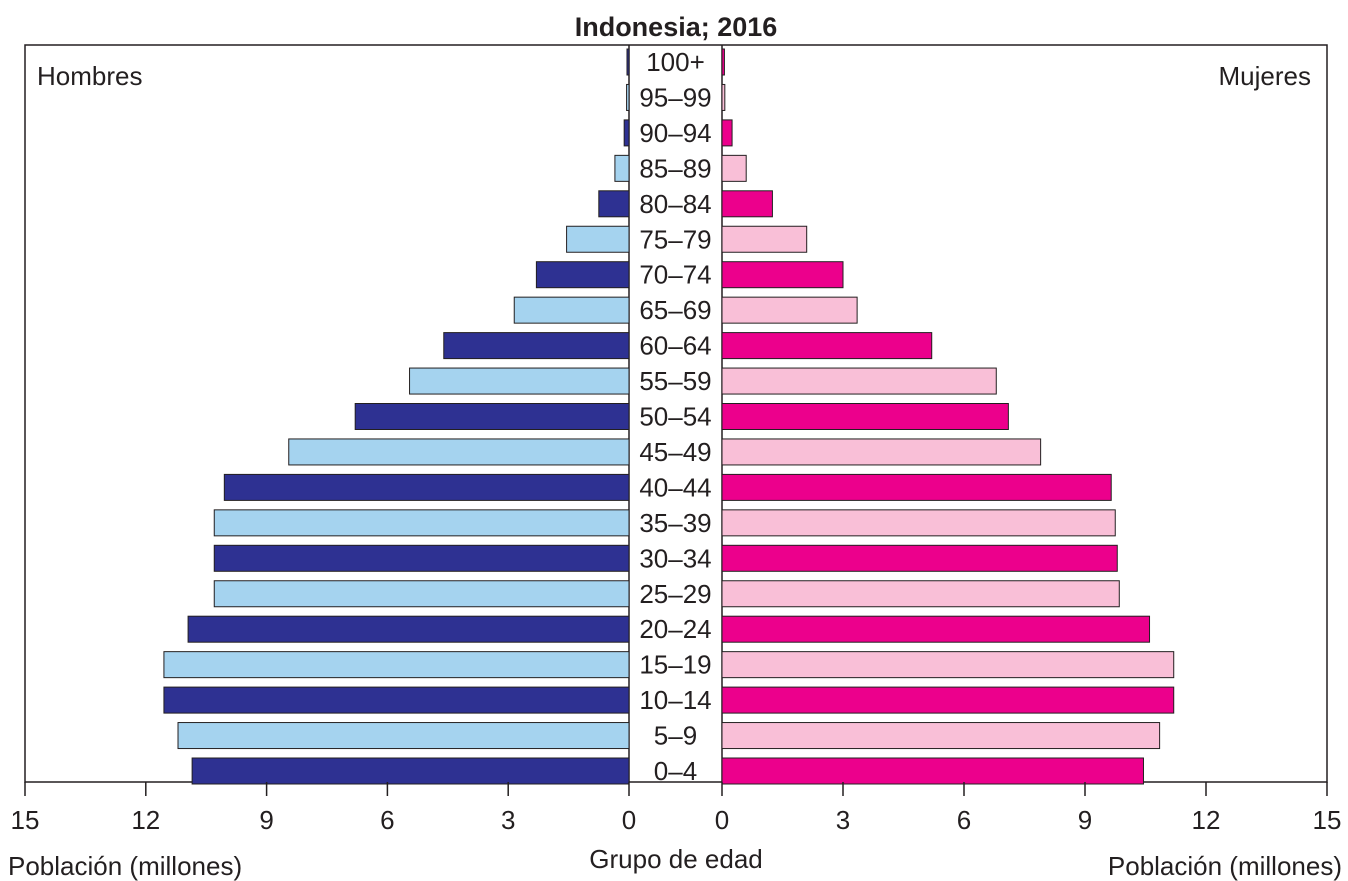 This screenshot has height=881, width=1348. I want to click on left-axis-ticks: 15 12 9 6 3 0, so click(323, 808).